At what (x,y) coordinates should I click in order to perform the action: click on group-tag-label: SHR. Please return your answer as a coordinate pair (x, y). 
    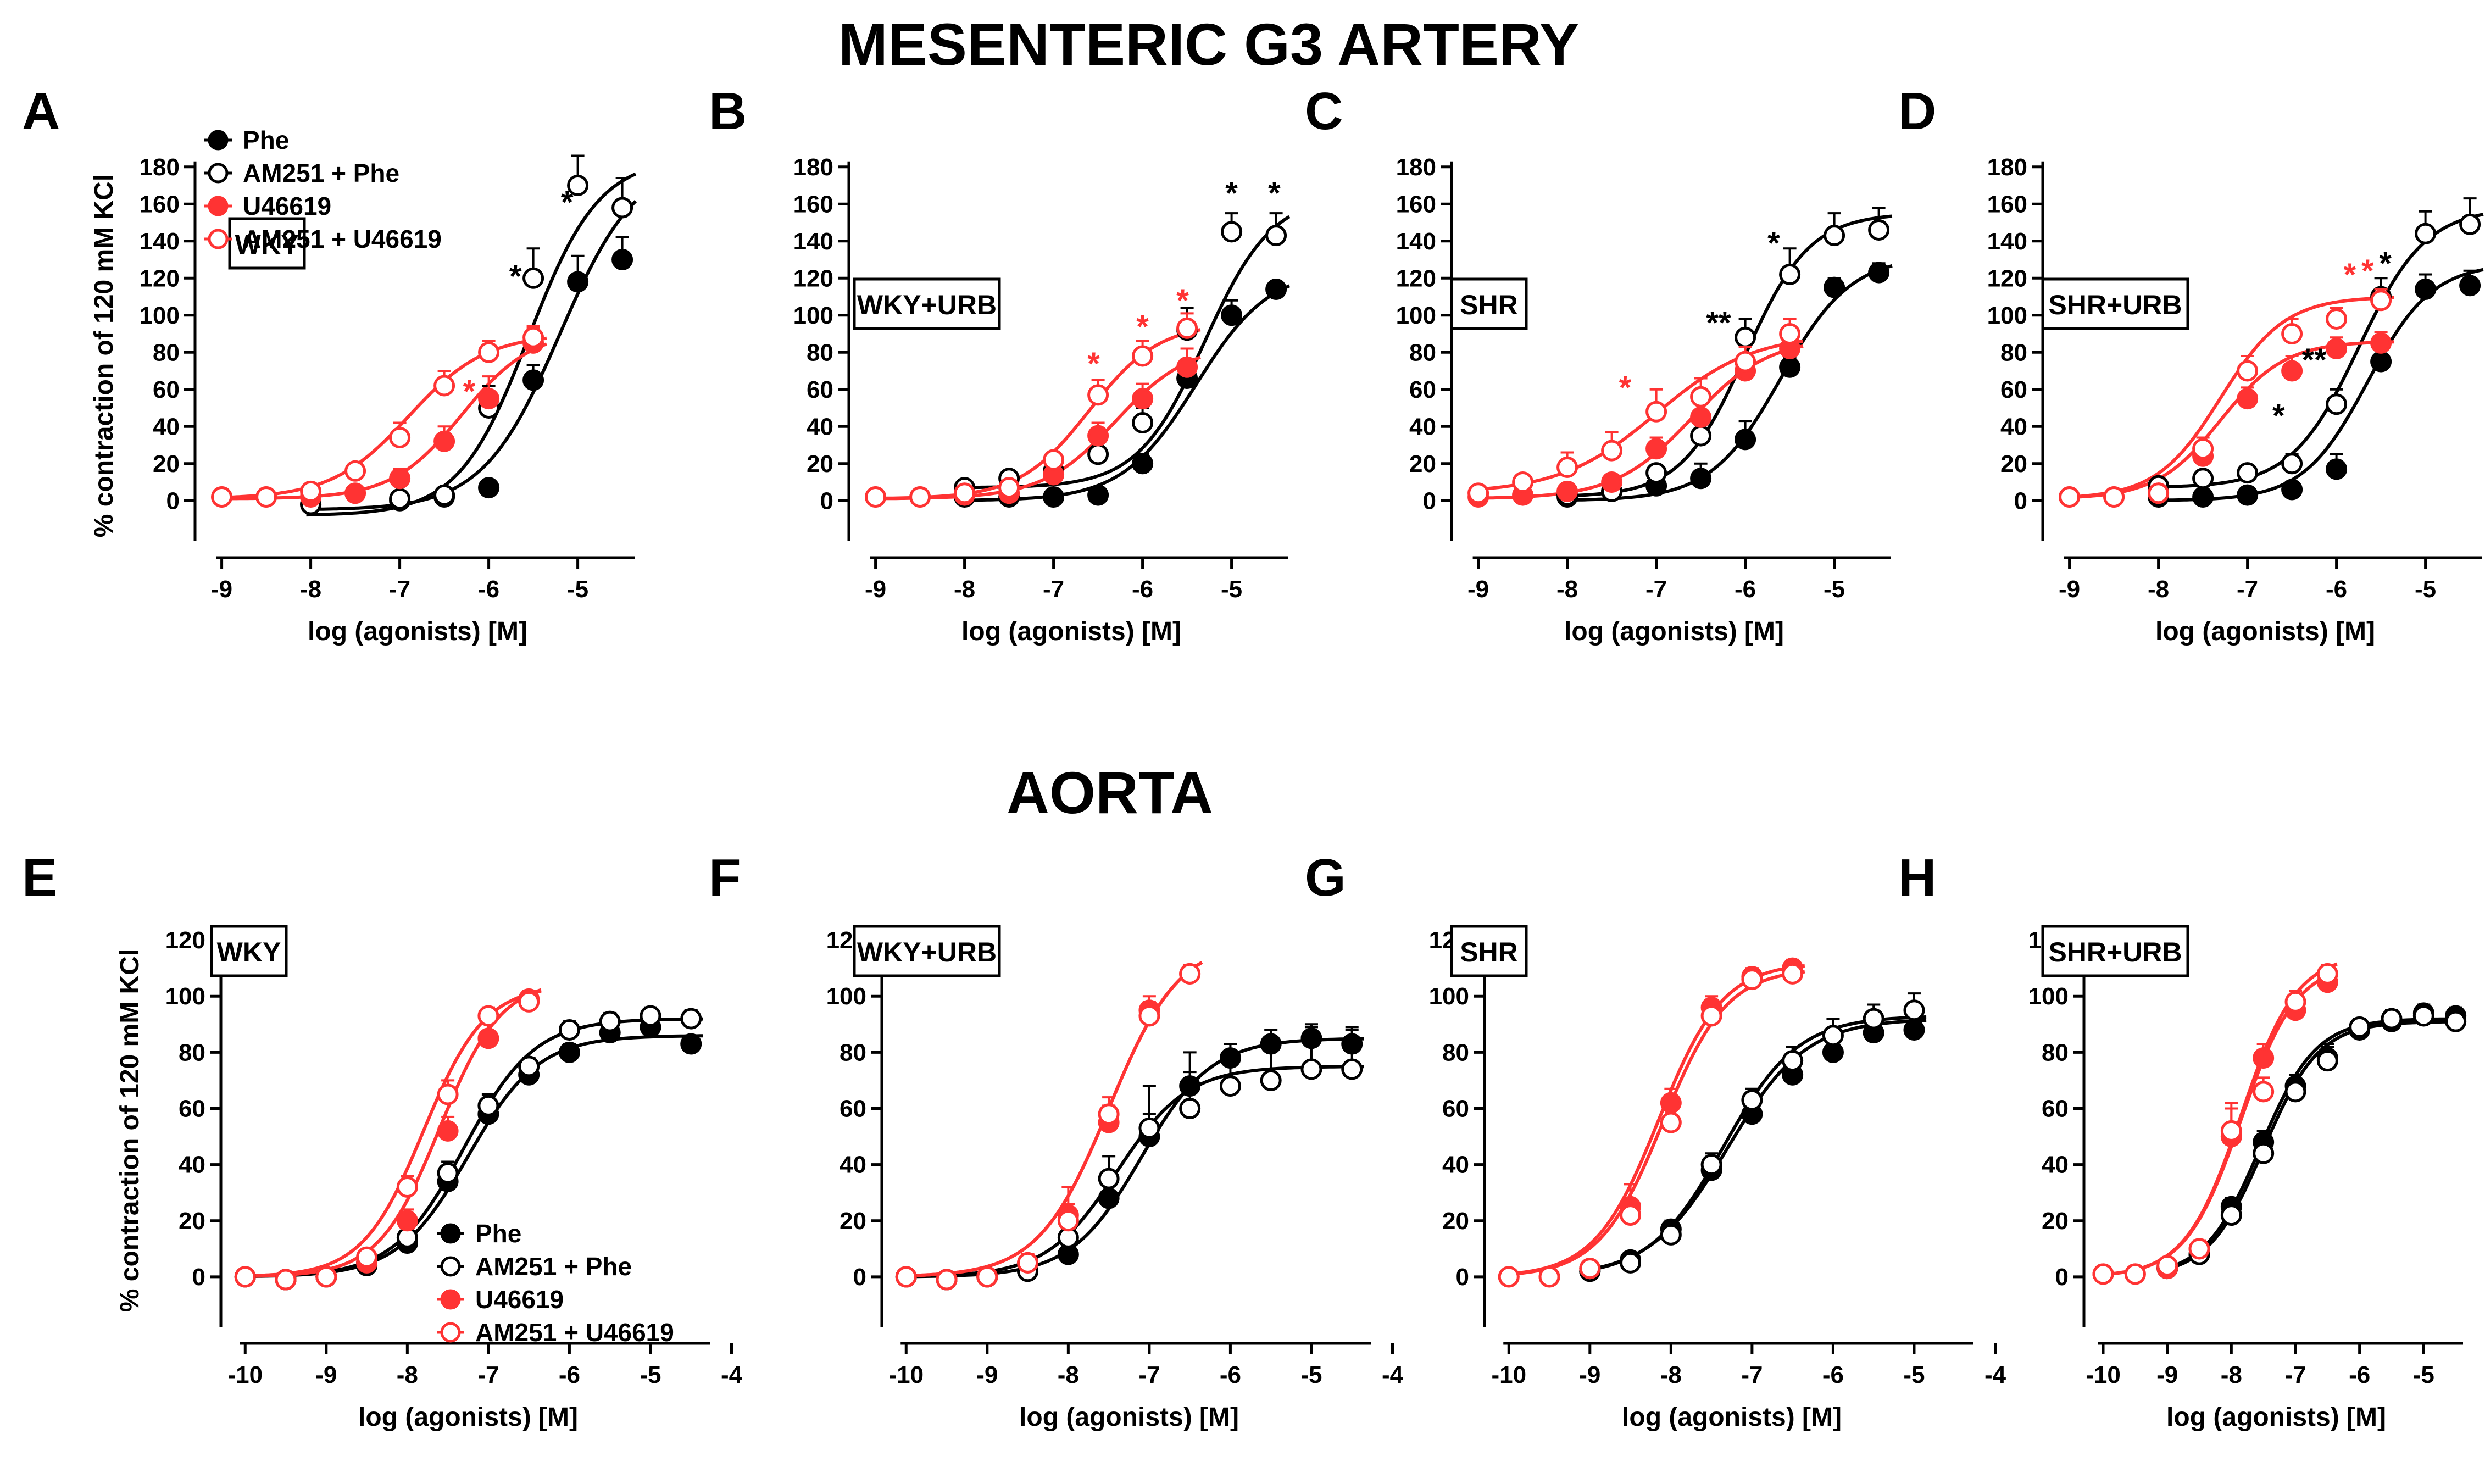
    Looking at the image, I should click on (1489, 305).